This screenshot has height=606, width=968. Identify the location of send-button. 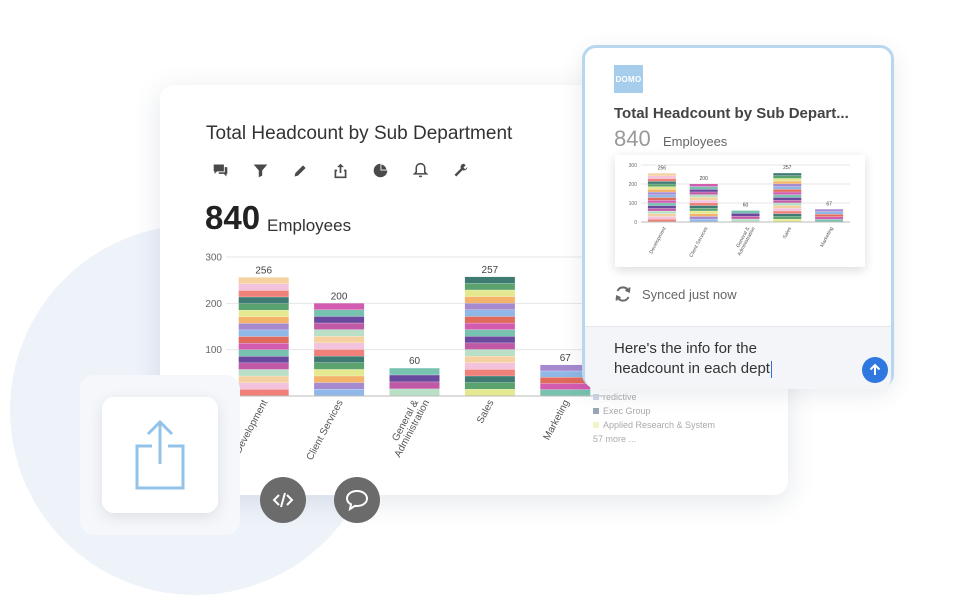
(875, 370).